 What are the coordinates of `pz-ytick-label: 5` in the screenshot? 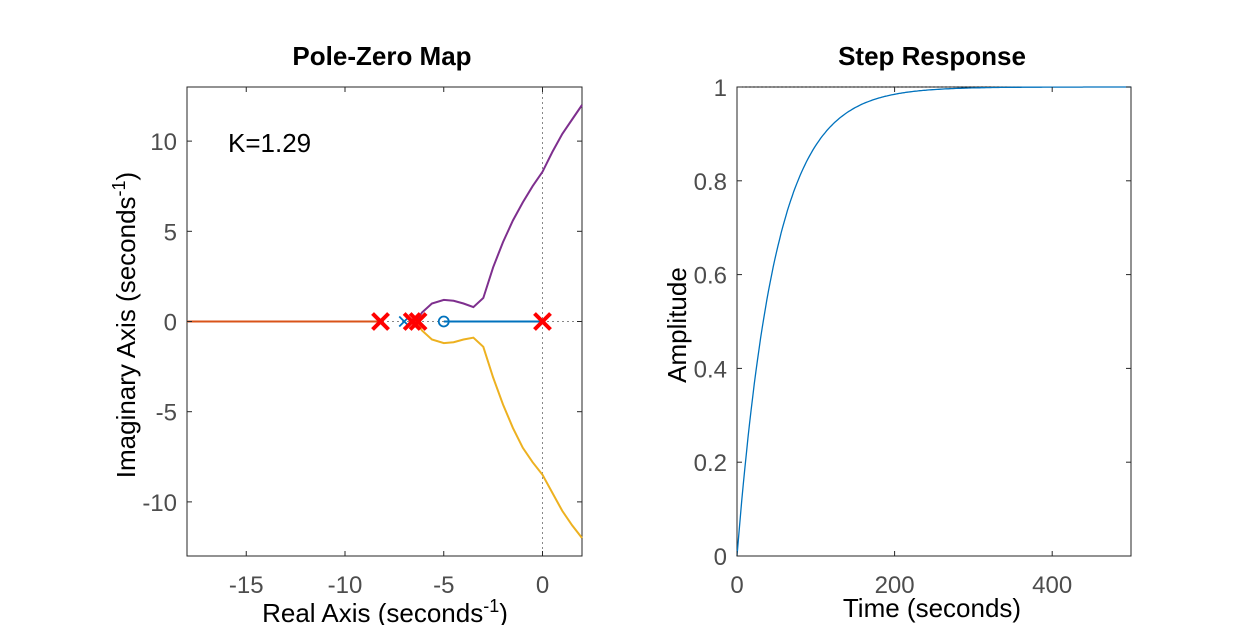 It's located at (170, 232).